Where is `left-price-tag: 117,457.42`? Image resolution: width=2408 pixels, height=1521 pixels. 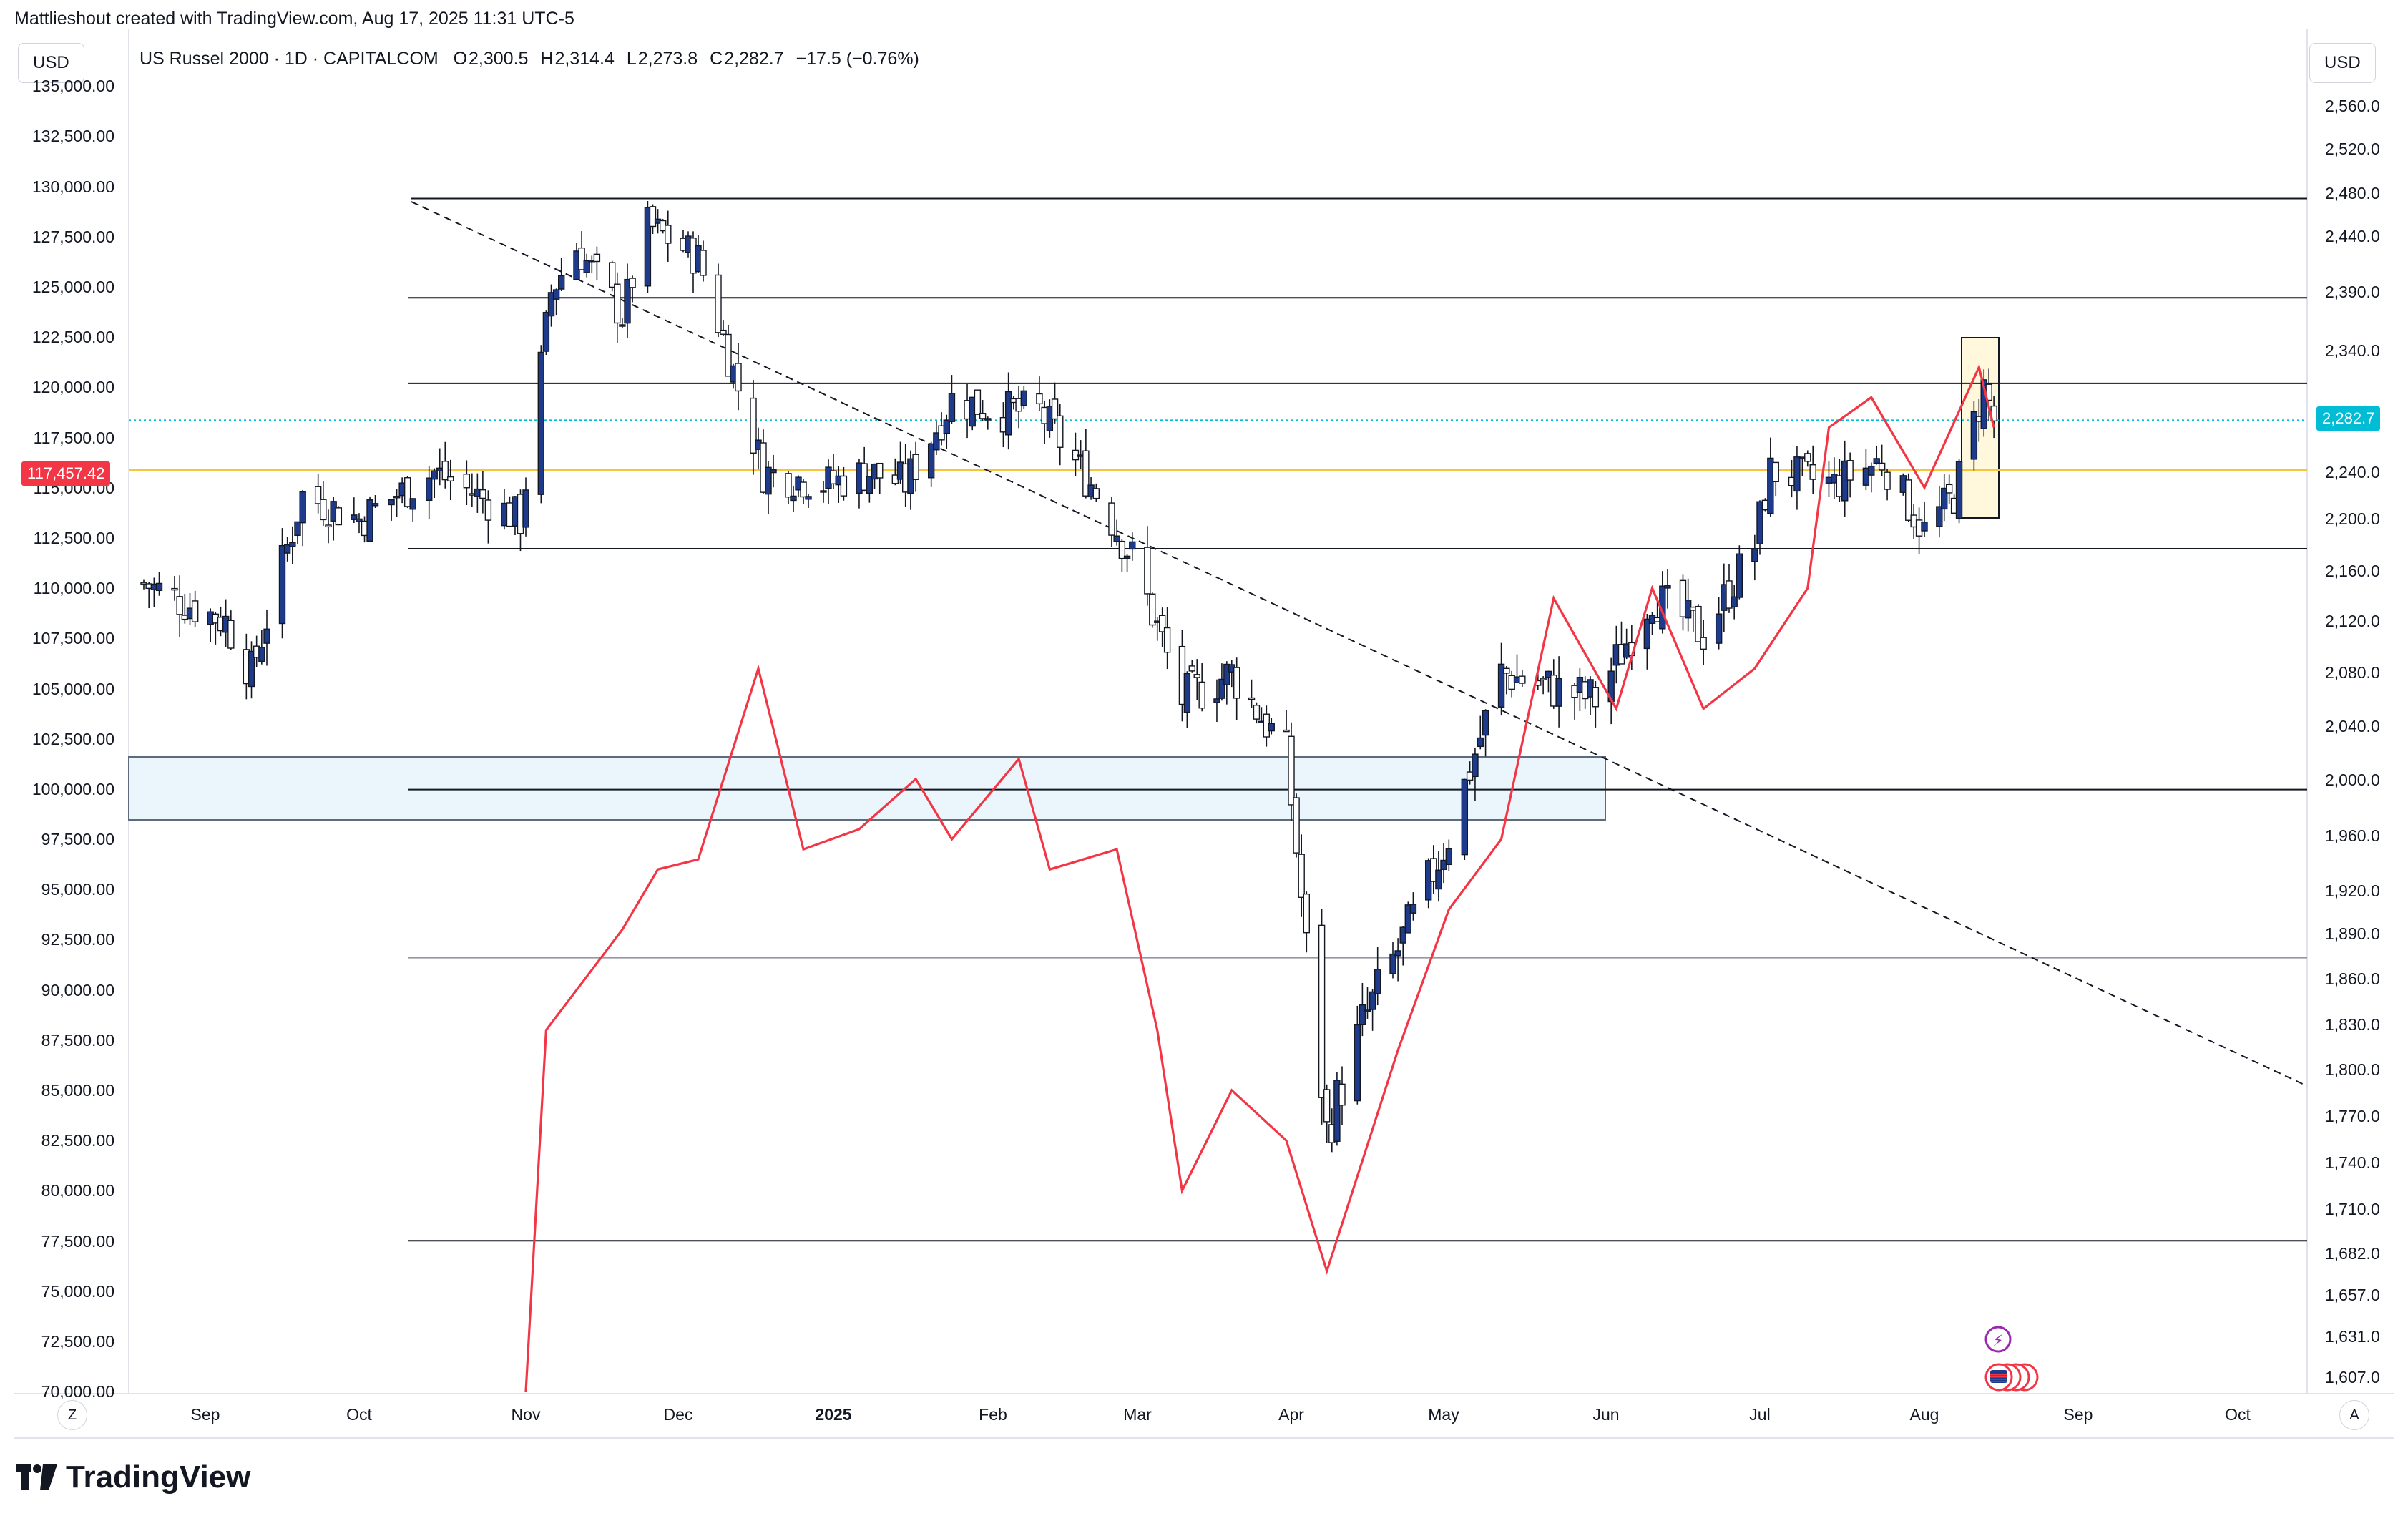 left-price-tag: 117,457.42 is located at coordinates (66, 474).